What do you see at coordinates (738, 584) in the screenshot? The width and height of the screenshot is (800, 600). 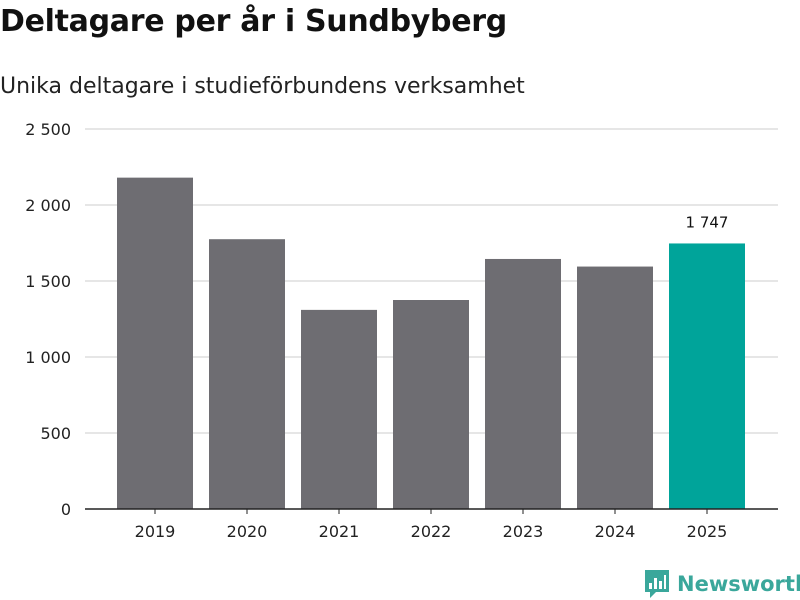 I see `brand-name: Newsworthy` at bounding box center [738, 584].